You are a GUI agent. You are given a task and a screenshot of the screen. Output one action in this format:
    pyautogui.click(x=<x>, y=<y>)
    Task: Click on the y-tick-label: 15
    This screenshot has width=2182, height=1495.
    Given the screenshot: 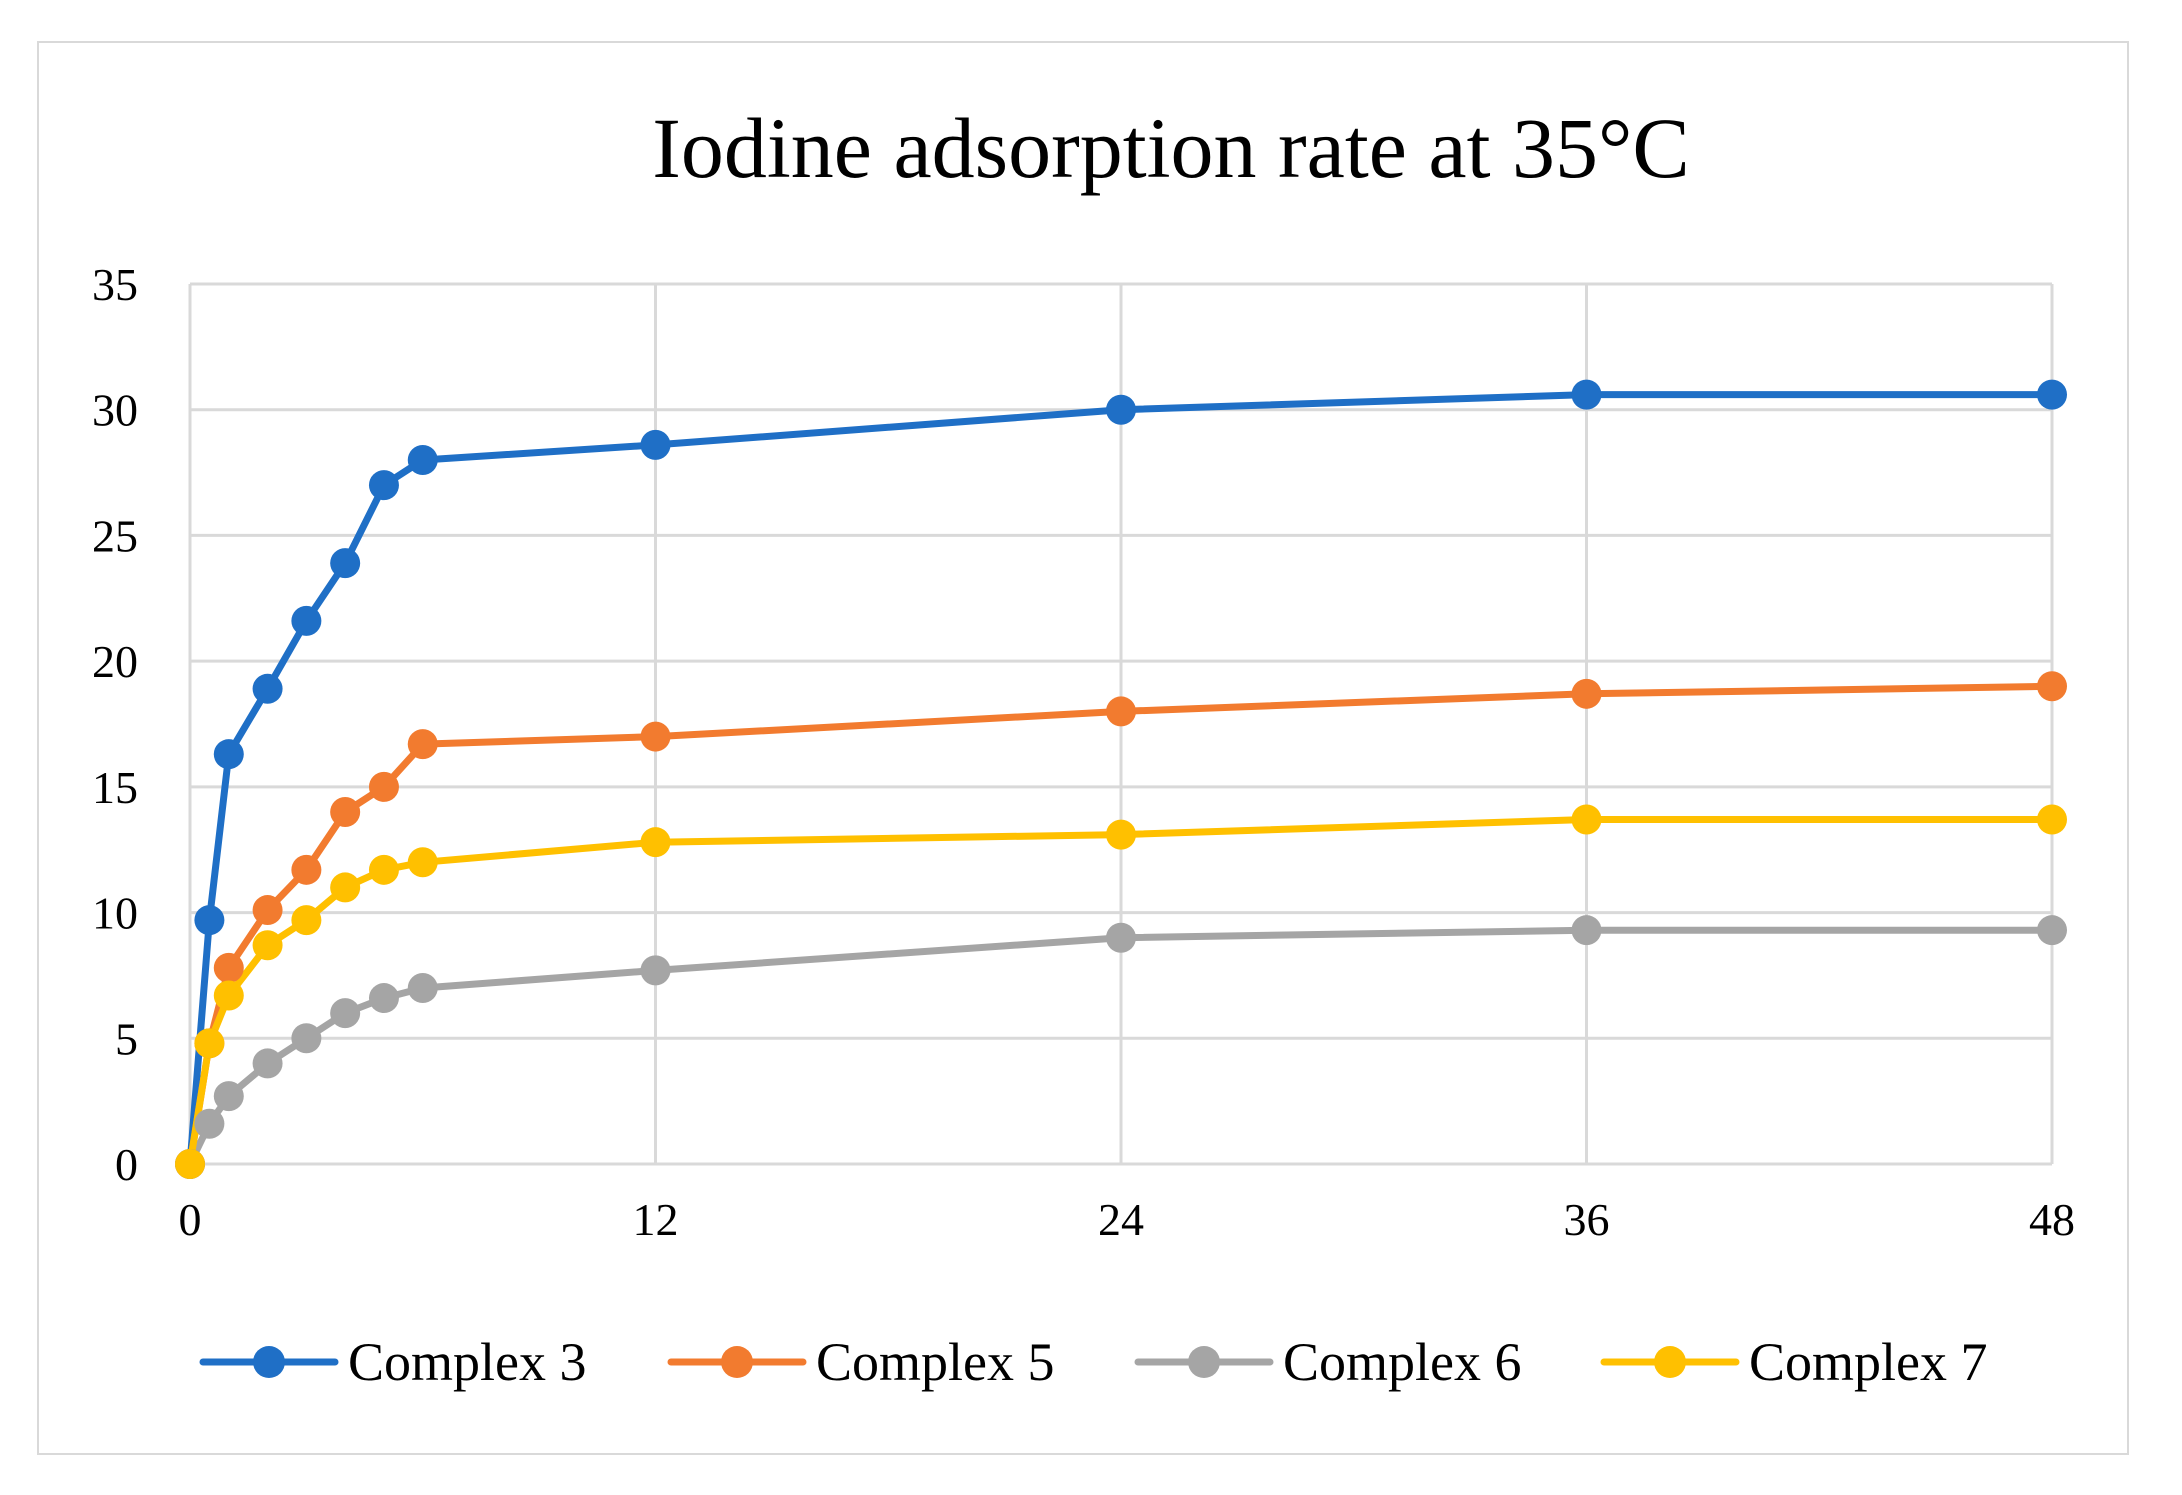 What is the action you would take?
    pyautogui.click(x=115, y=787)
    